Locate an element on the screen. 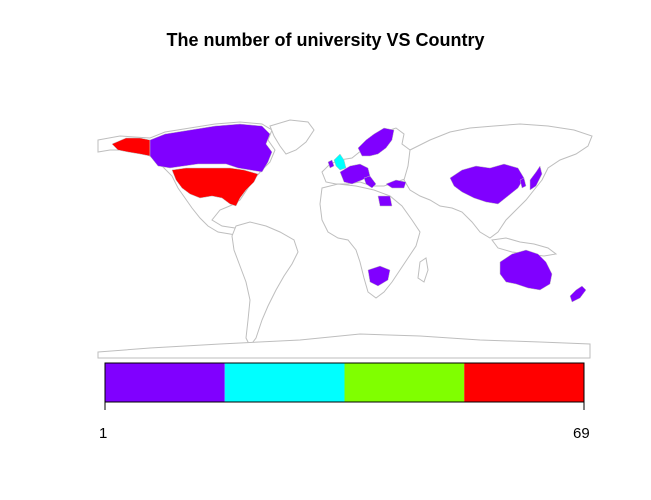 This screenshot has height=500, width=651. map-title: The number of university VS Country is located at coordinates (325, 40).